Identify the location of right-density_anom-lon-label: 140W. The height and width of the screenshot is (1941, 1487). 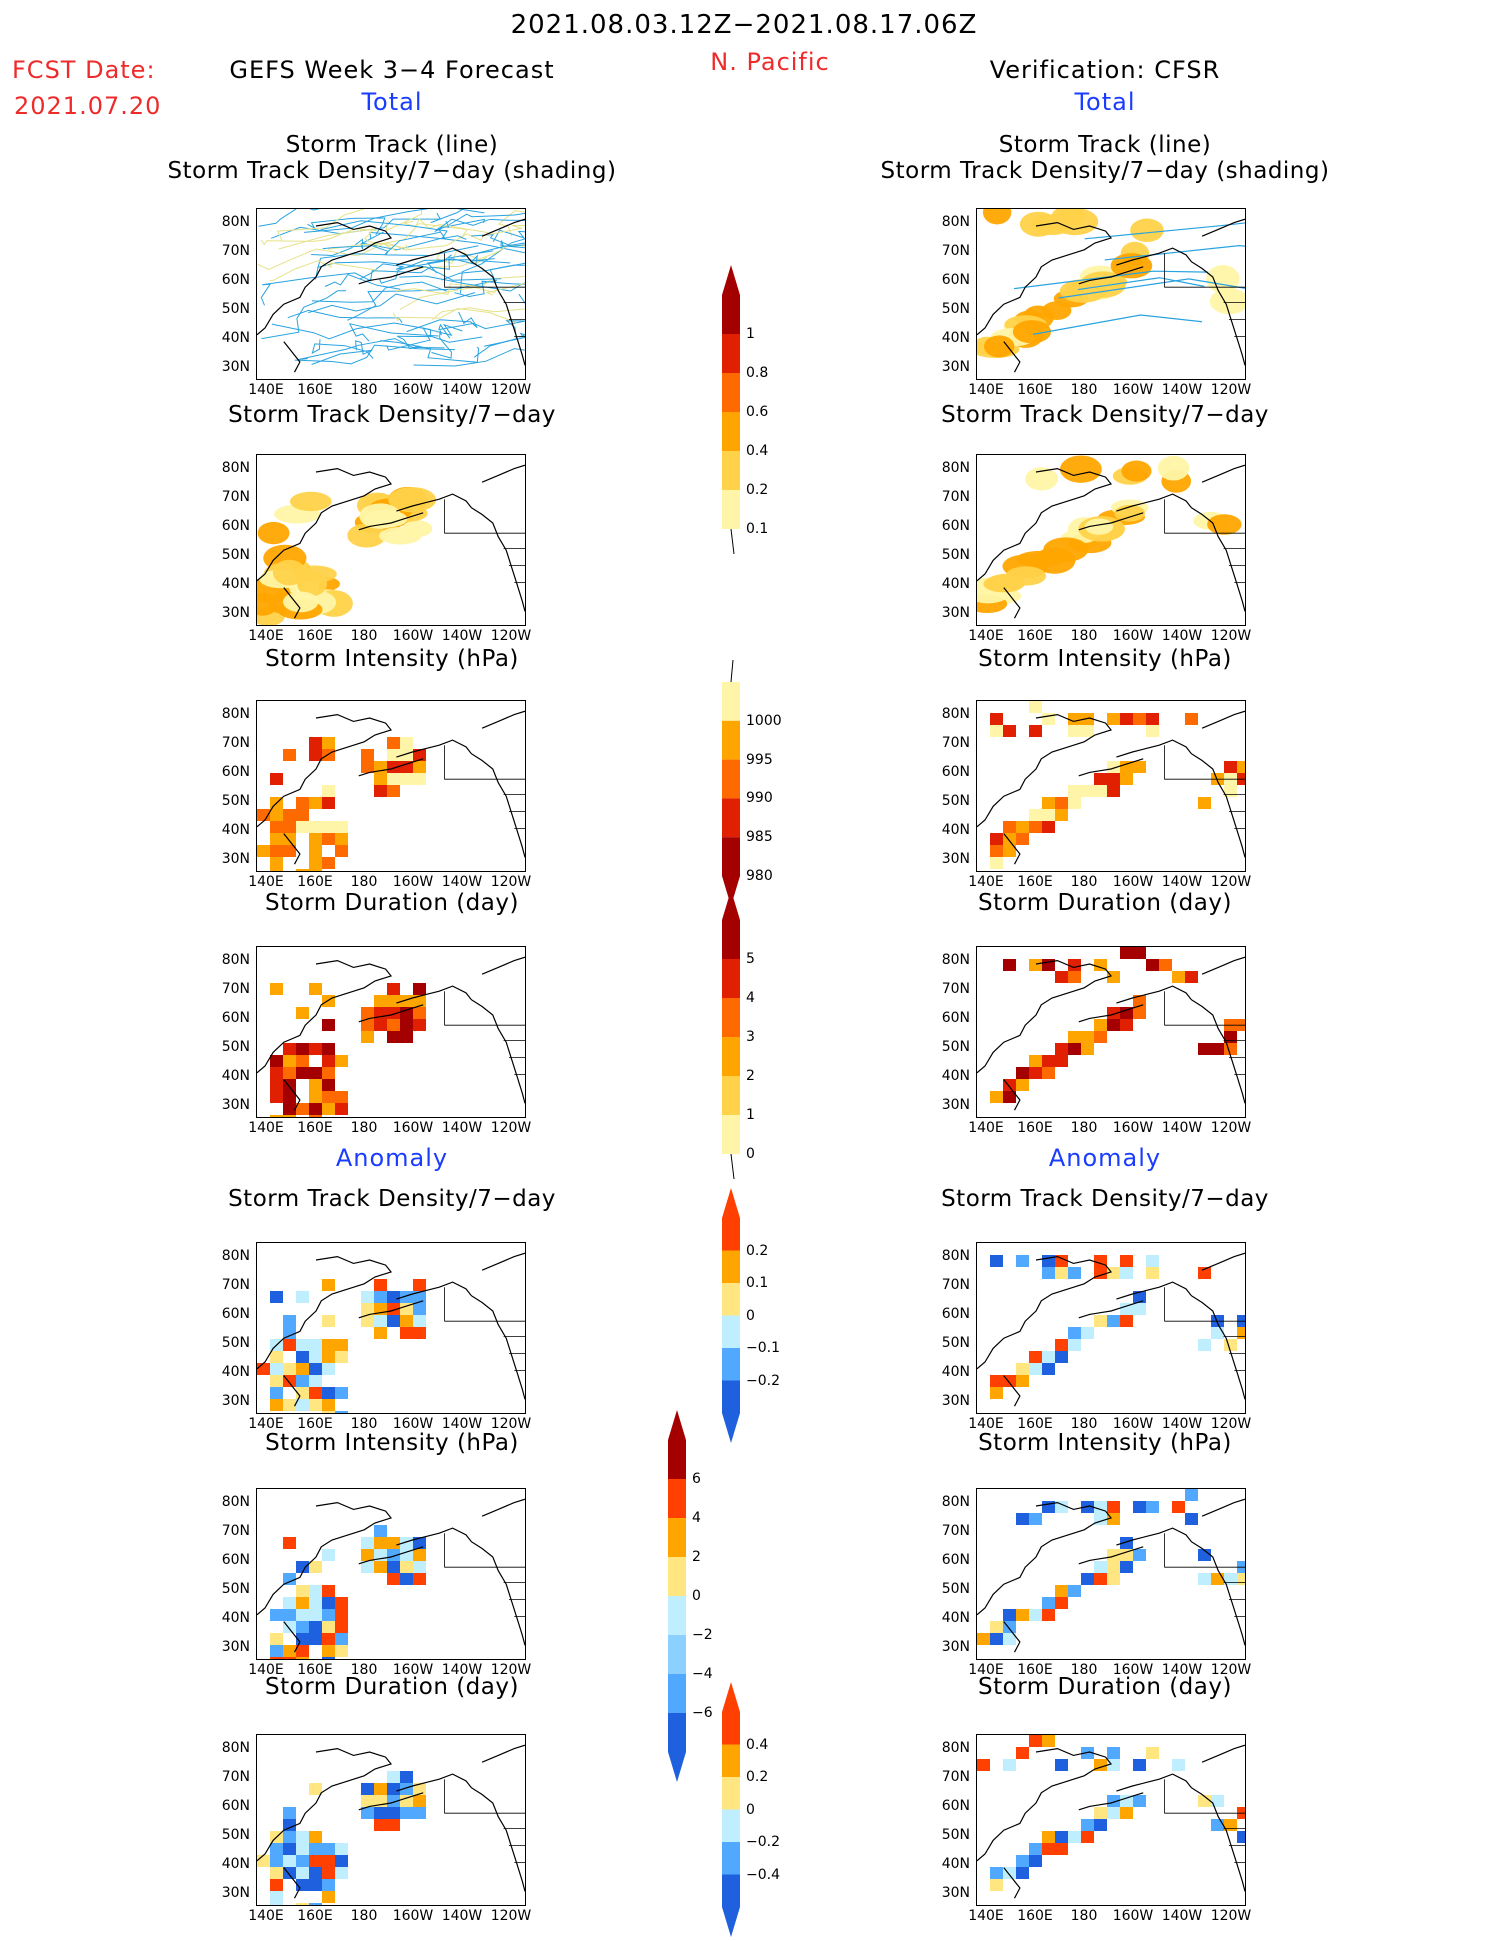
(1182, 1424).